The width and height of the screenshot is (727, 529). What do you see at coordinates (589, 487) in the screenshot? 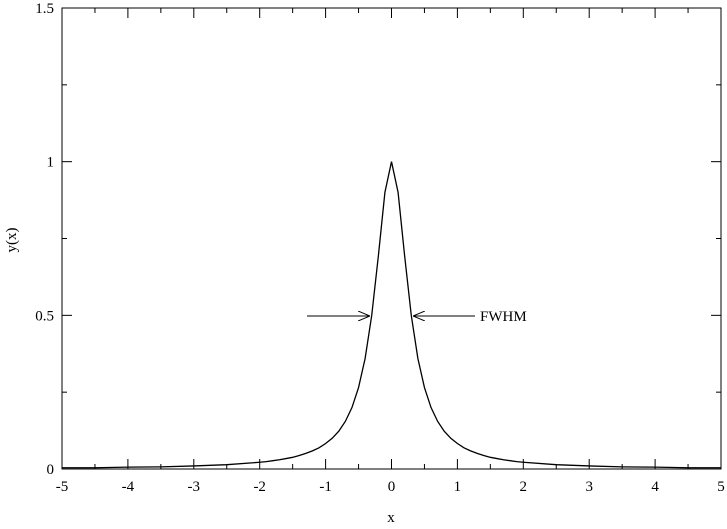
I see `x-tick-label: 3` at bounding box center [589, 487].